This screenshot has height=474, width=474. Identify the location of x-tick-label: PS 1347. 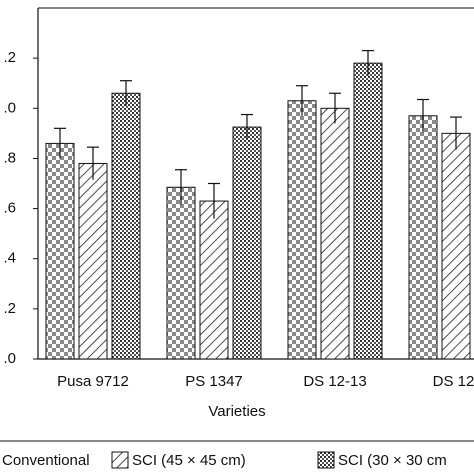
(214, 381).